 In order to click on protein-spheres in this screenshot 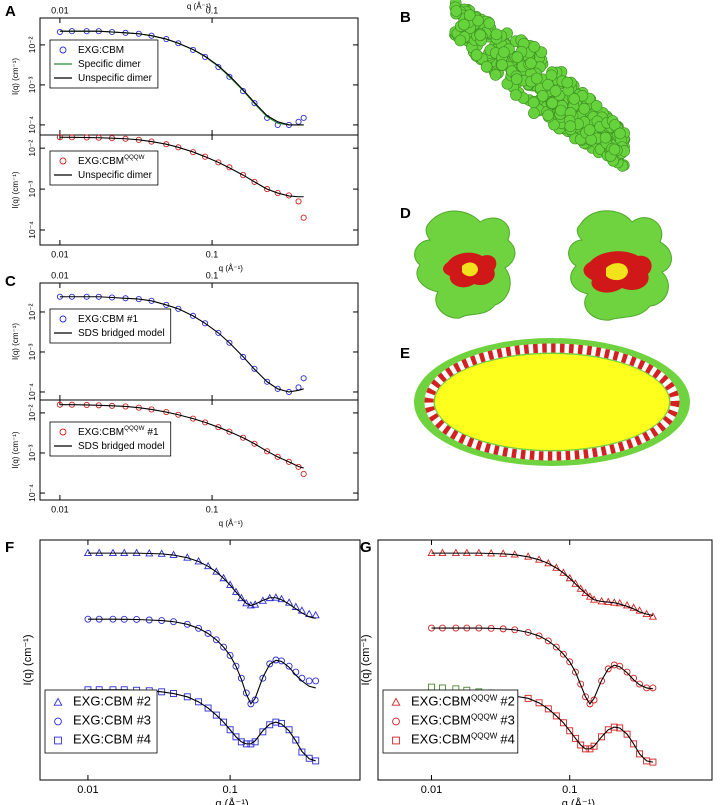, I will do `click(540, 86)`.